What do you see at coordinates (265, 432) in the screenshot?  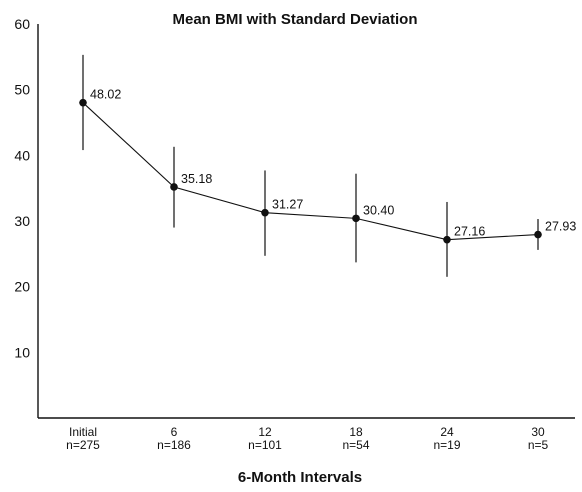 I see `x-tick-label: 12` at bounding box center [265, 432].